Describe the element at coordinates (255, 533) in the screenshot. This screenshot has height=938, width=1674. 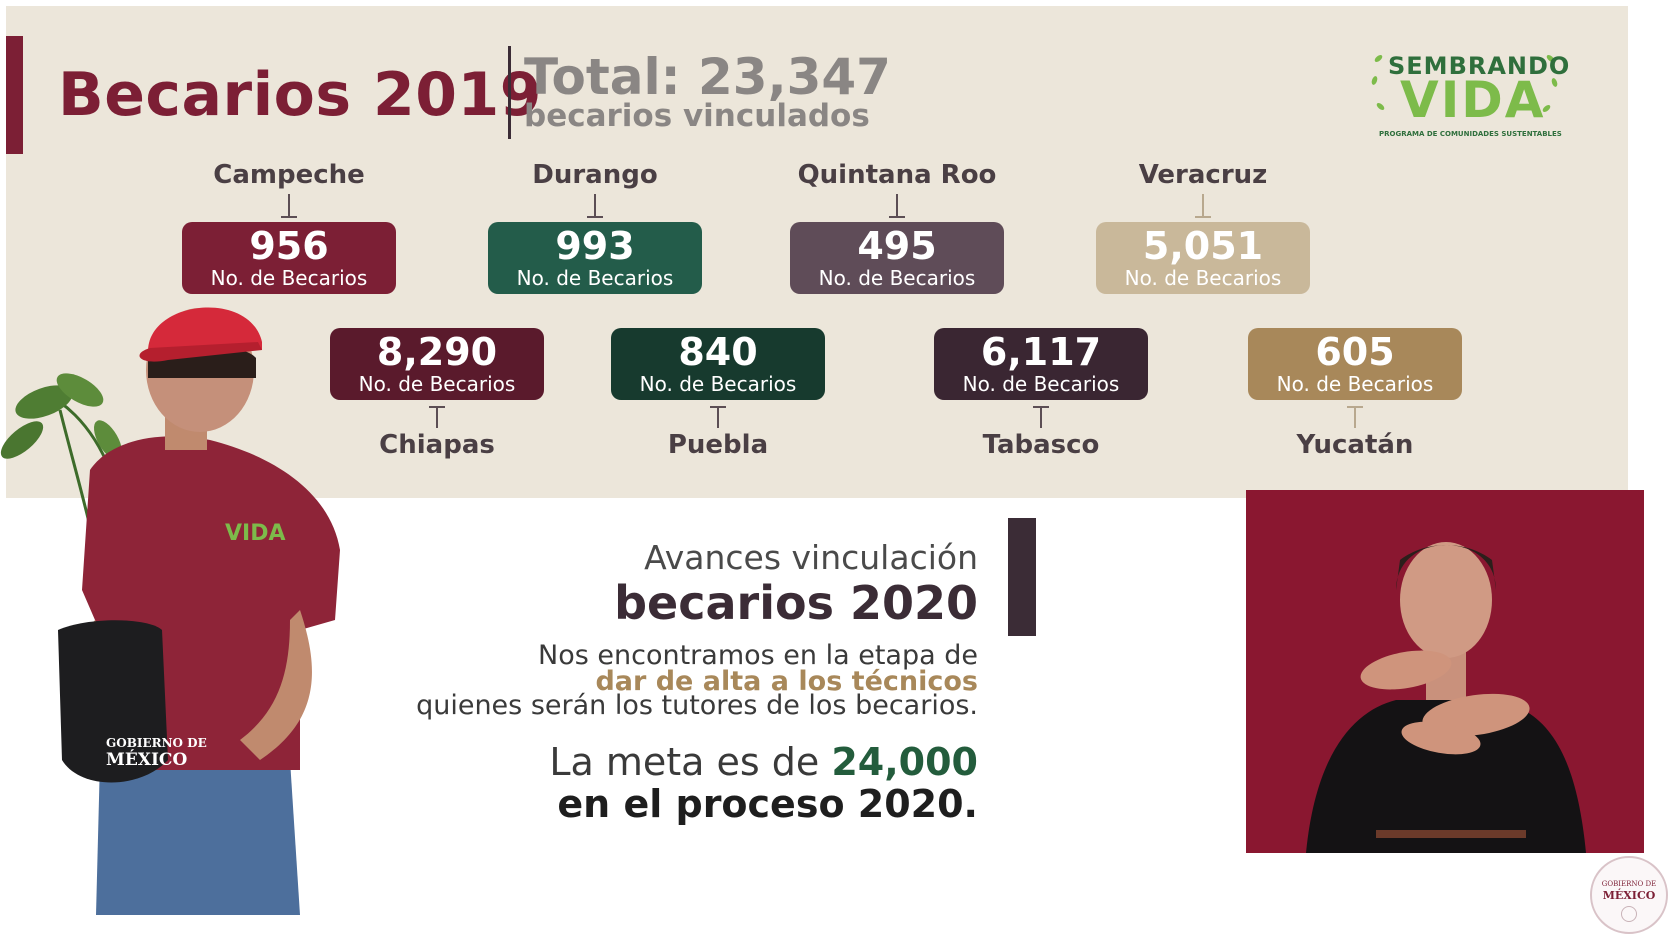
I see `shirt-logo-text: VIDA` at that location.